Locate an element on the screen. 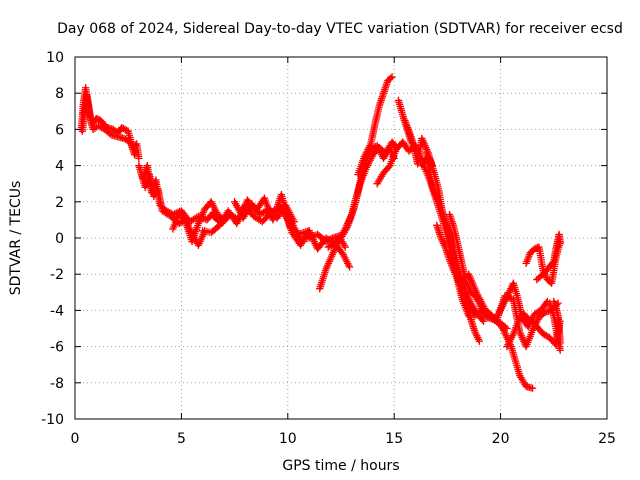  x-tick-labels: 0 5 10 15 20 25 is located at coordinates (343, 439).